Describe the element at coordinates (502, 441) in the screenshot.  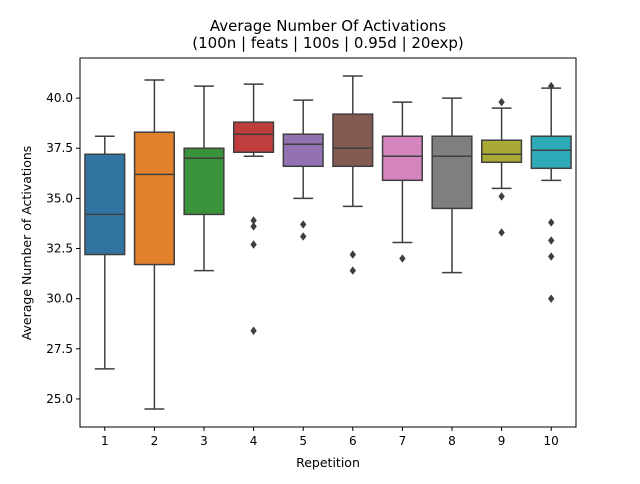
I see `x-tick-label: 9` at that location.